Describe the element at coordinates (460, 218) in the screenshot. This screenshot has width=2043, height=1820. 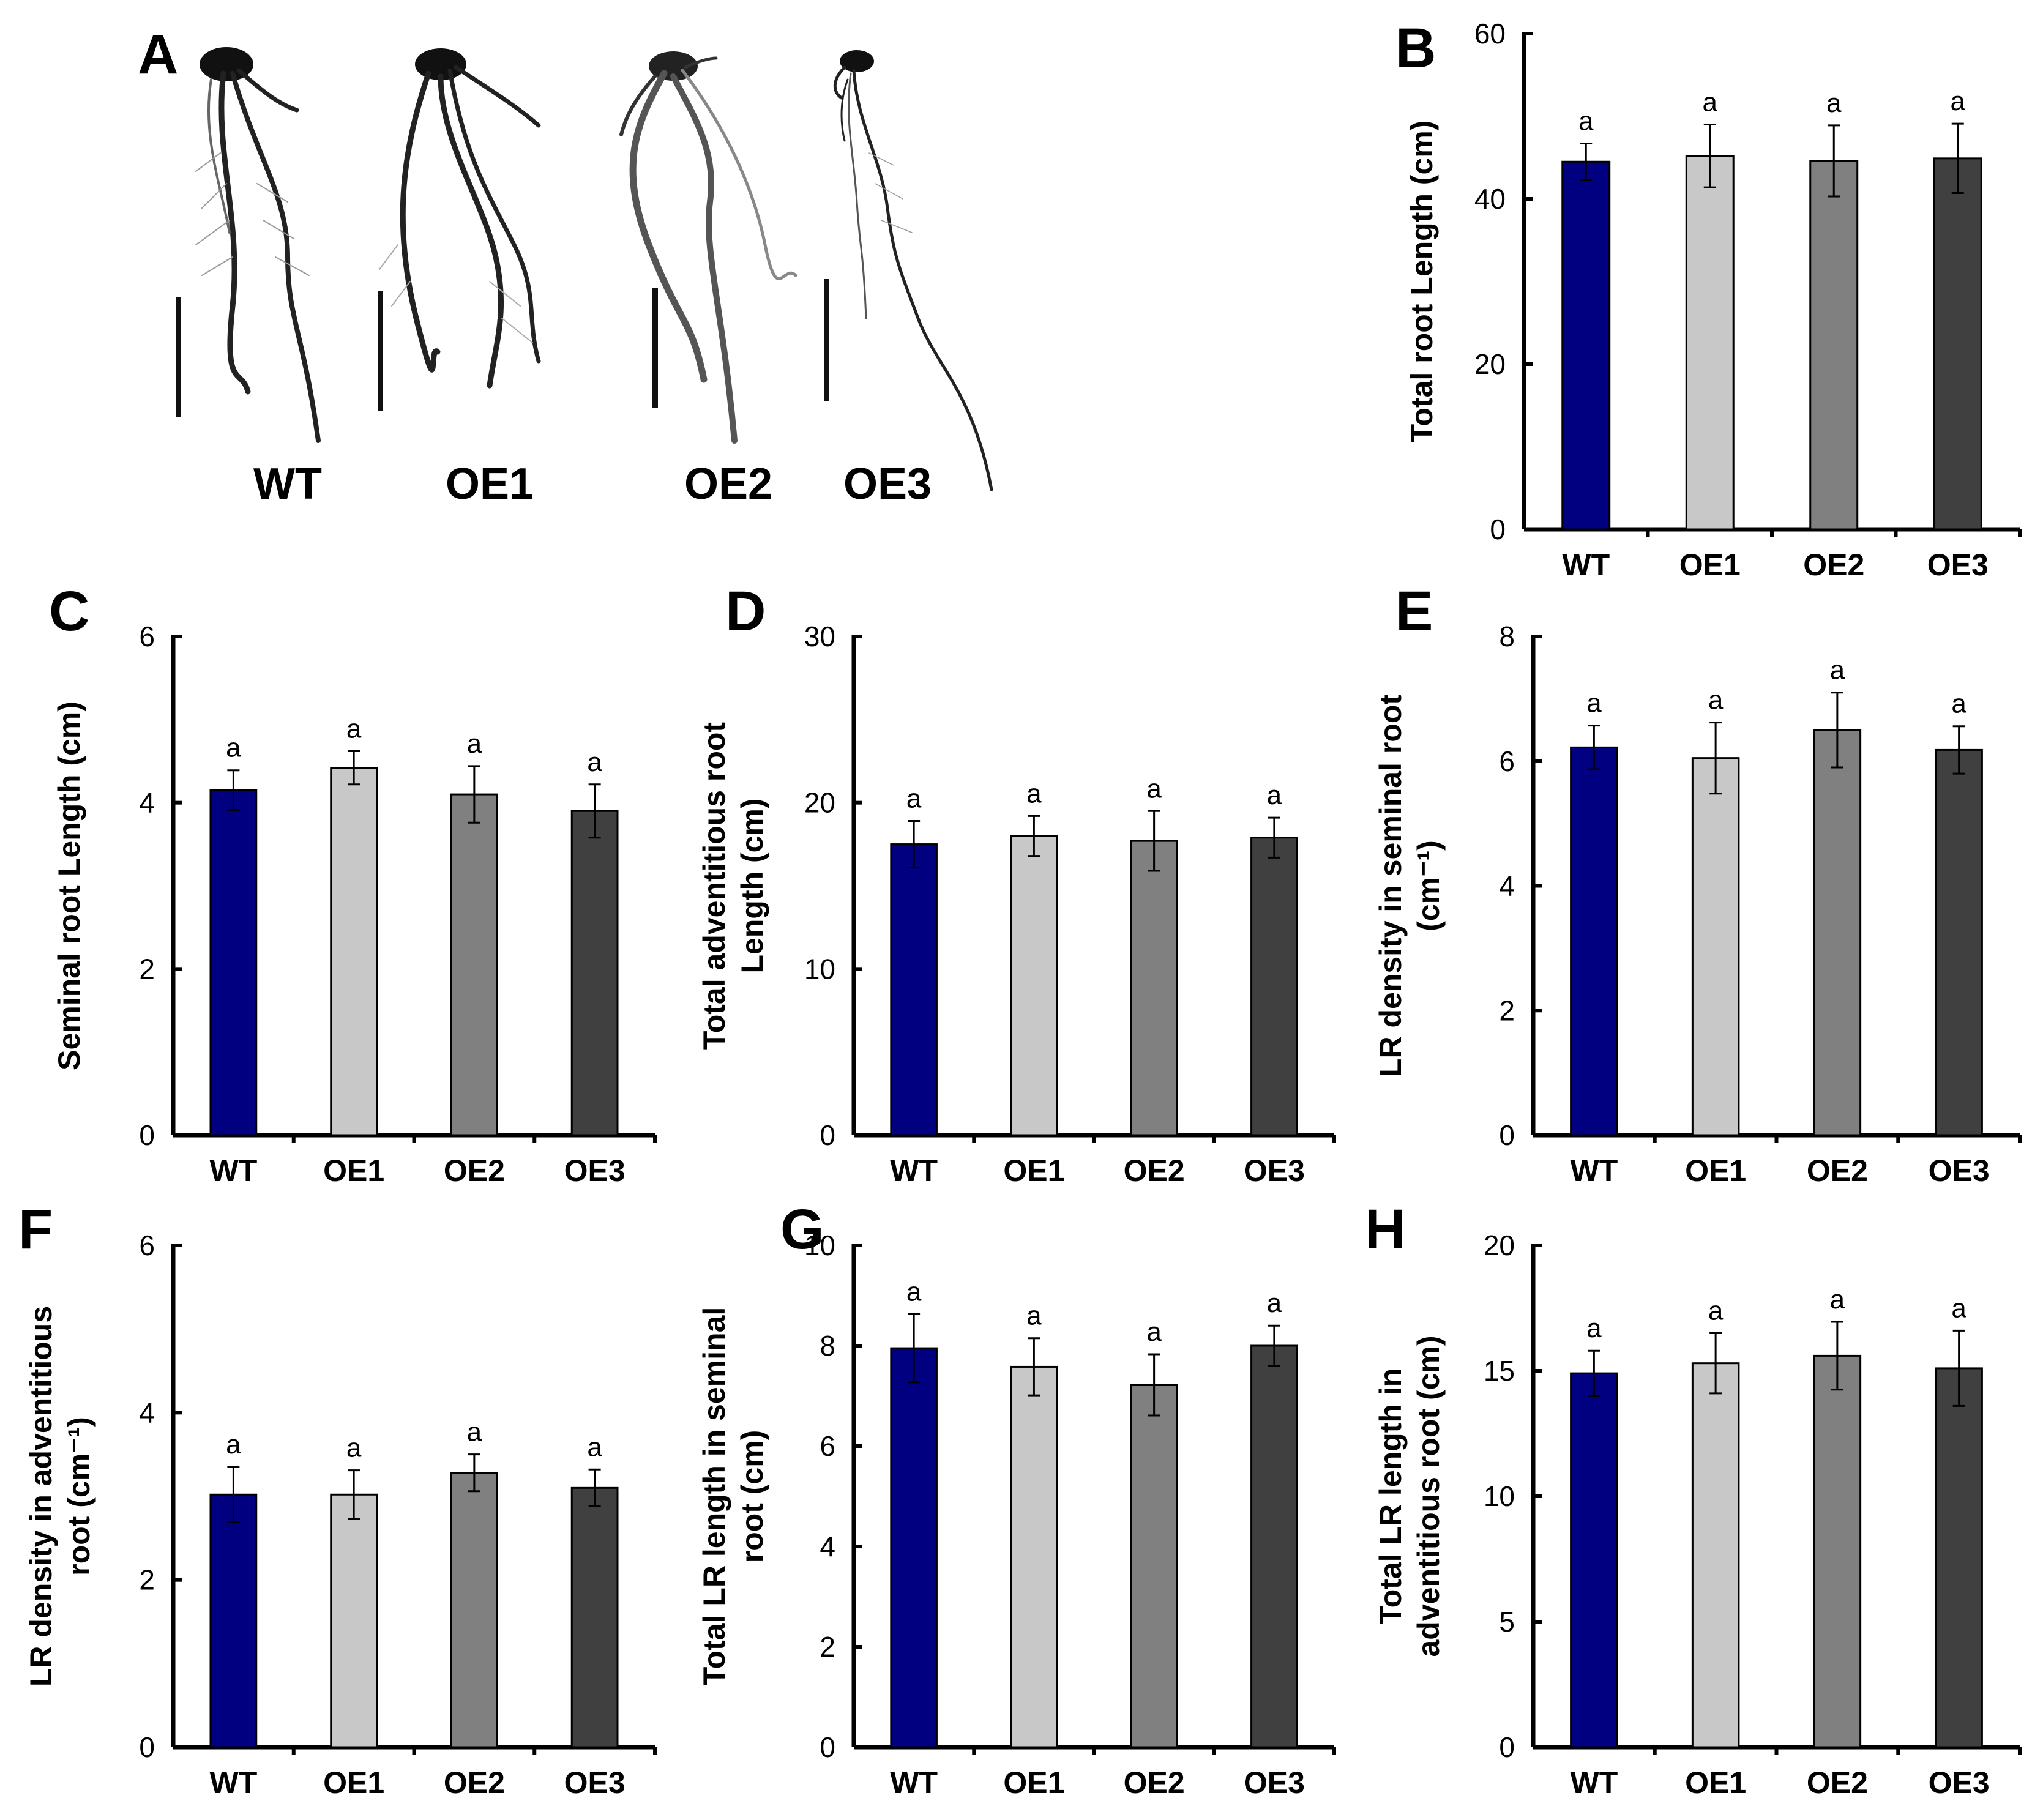
I see `oe1-seedling-image` at that location.